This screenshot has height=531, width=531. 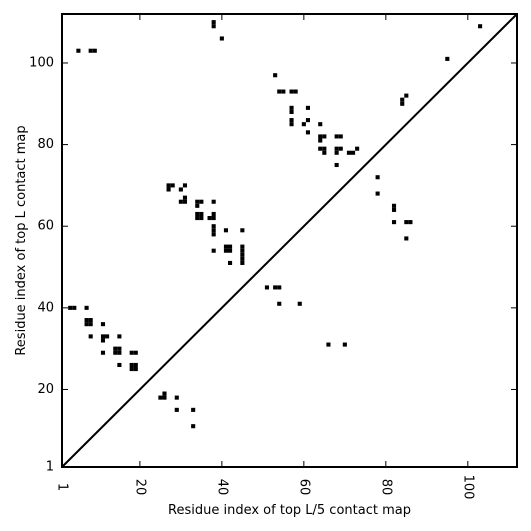 I want to click on y-tick-label: 1, so click(x=50, y=467).